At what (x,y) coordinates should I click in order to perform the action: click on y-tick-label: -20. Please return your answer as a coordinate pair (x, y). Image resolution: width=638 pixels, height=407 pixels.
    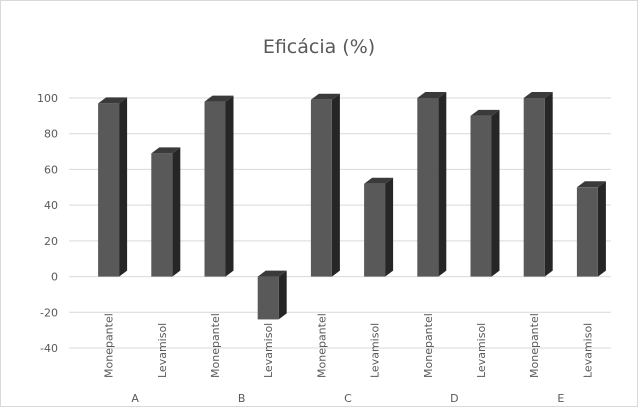
    Looking at the image, I should click on (49, 312).